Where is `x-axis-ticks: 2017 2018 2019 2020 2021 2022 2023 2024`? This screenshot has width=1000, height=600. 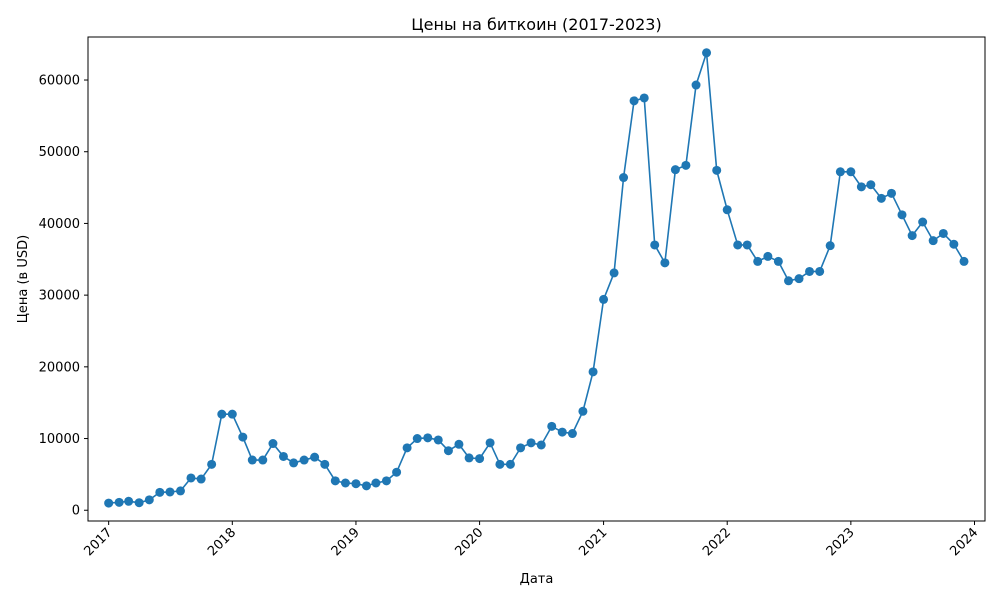 x-axis-ticks: 2017 2018 2019 2020 2021 2022 2023 2024 is located at coordinates (531, 540).